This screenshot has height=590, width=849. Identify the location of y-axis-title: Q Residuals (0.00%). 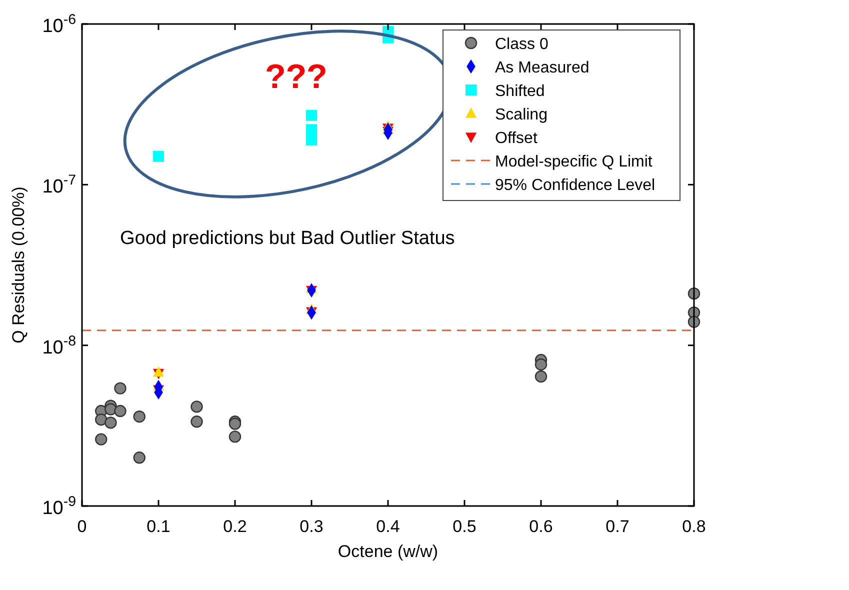
(18, 265).